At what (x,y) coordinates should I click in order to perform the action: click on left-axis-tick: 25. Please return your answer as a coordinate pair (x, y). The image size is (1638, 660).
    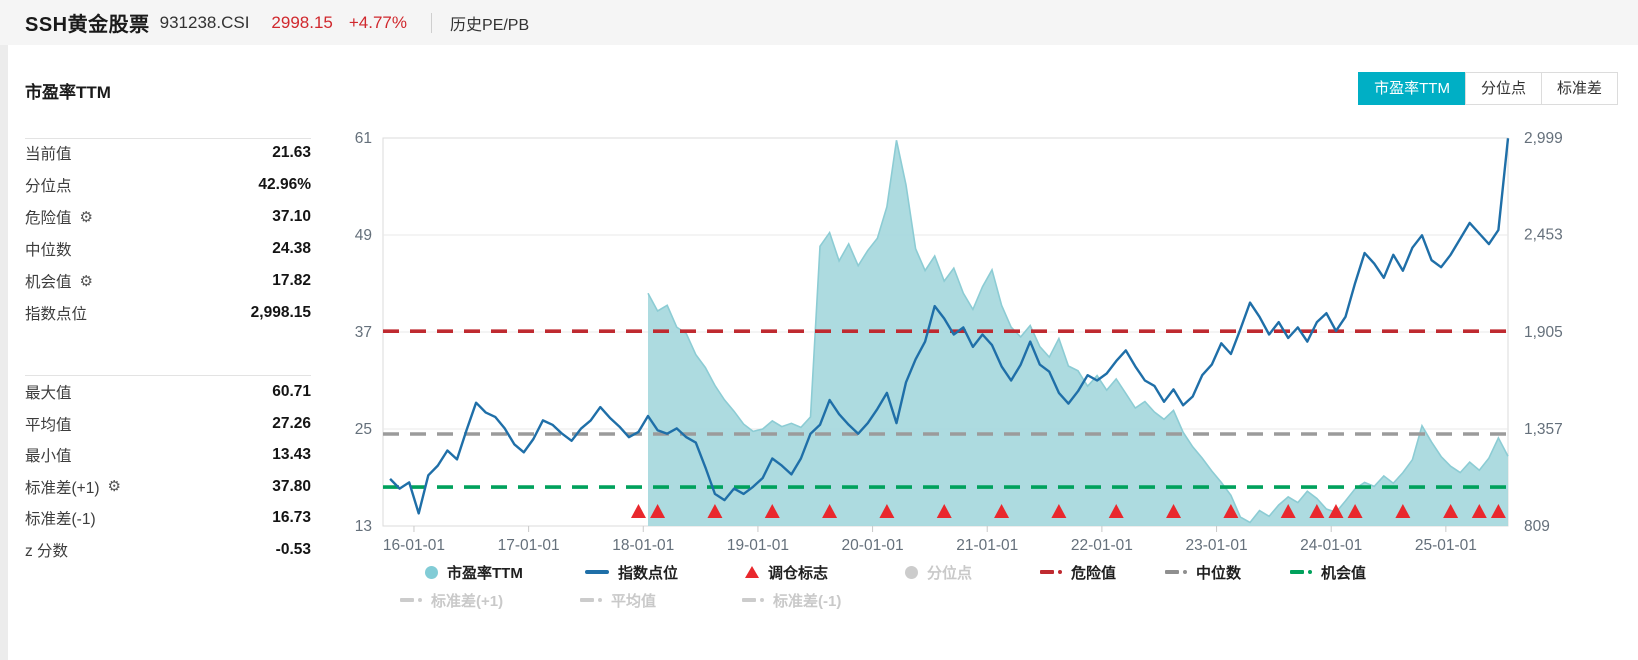
    Looking at the image, I should click on (363, 429).